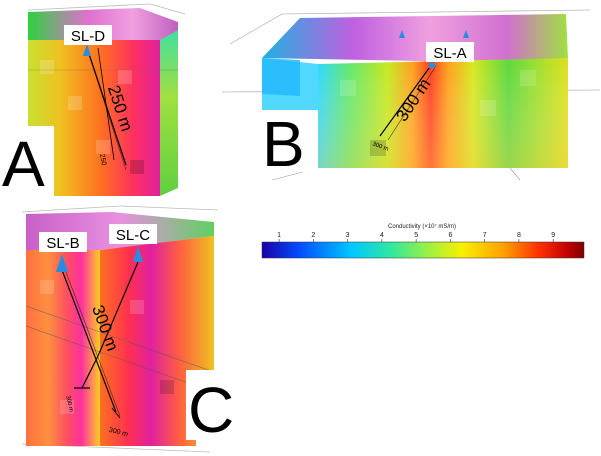 This screenshot has width=601, height=456. I want to click on panel-c-letter: C, so click(211, 410).